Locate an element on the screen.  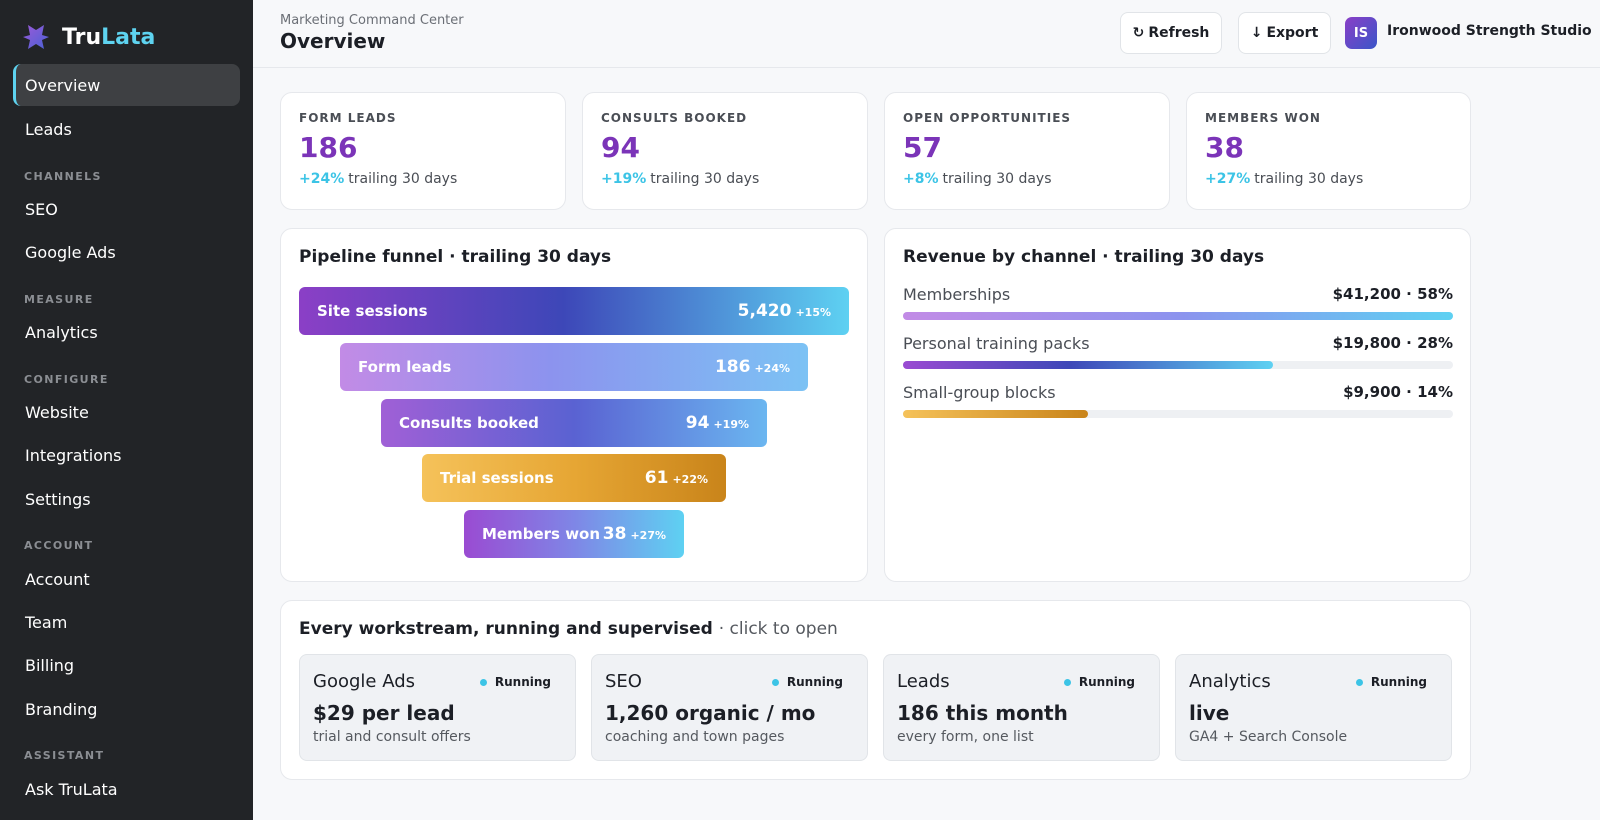
workstream-name: SEO is located at coordinates (623, 681).